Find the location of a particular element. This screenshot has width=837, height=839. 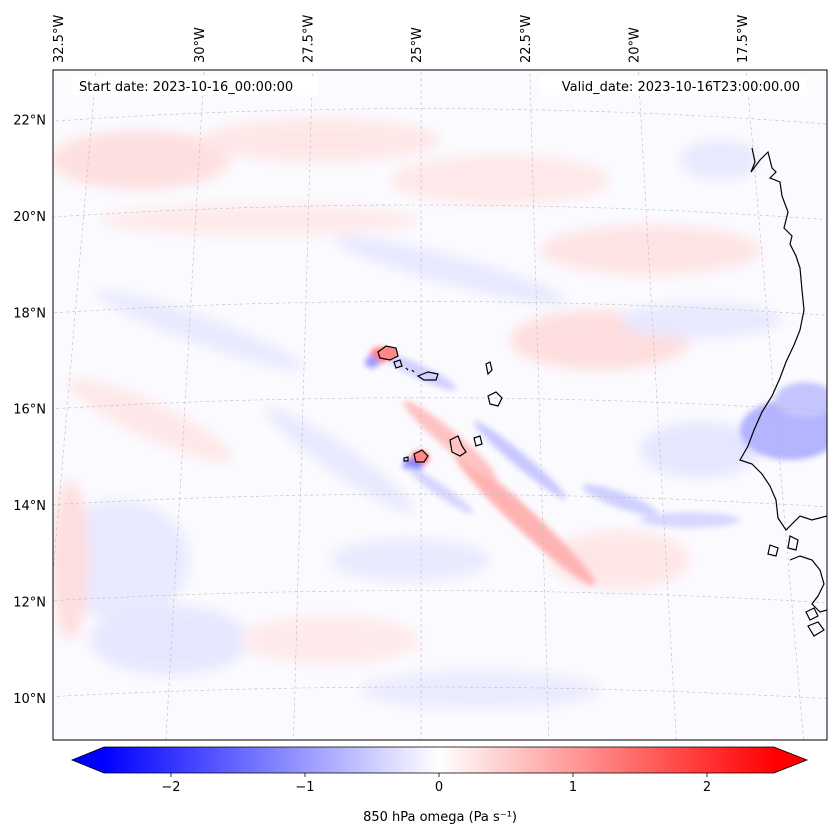

valid-date-box is located at coordinates (673, 85).